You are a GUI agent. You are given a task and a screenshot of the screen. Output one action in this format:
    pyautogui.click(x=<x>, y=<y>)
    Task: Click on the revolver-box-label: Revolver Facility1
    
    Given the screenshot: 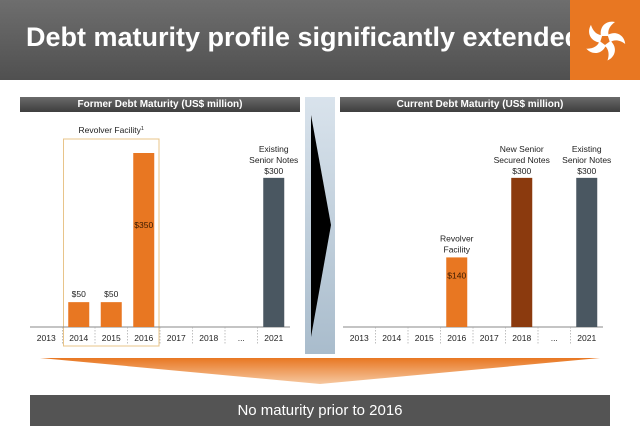 What is the action you would take?
    pyautogui.click(x=111, y=130)
    